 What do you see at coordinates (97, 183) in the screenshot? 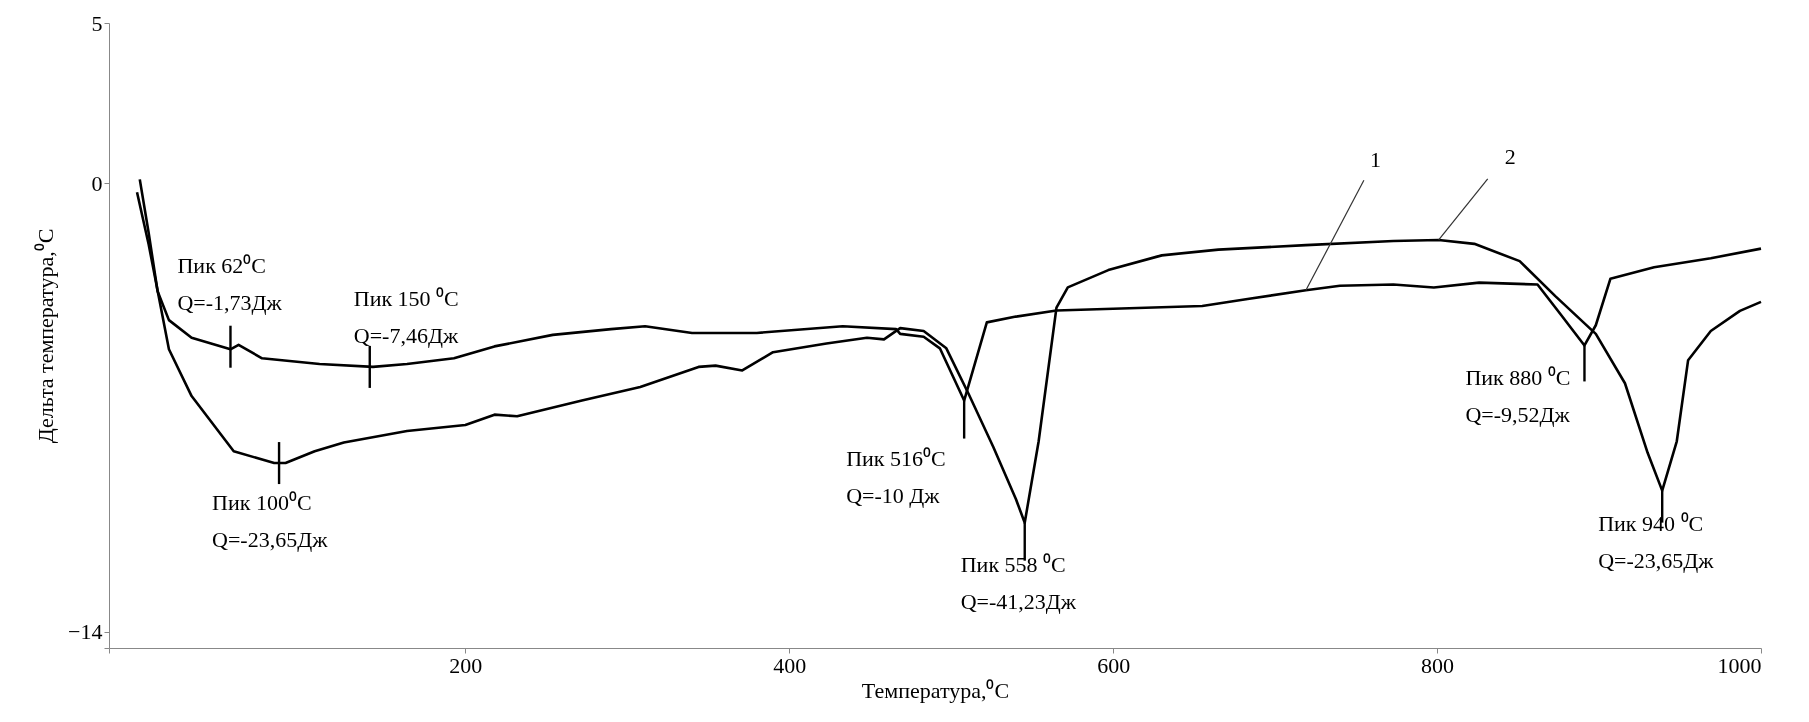
I see `y-tick-label: 0` at bounding box center [97, 183].